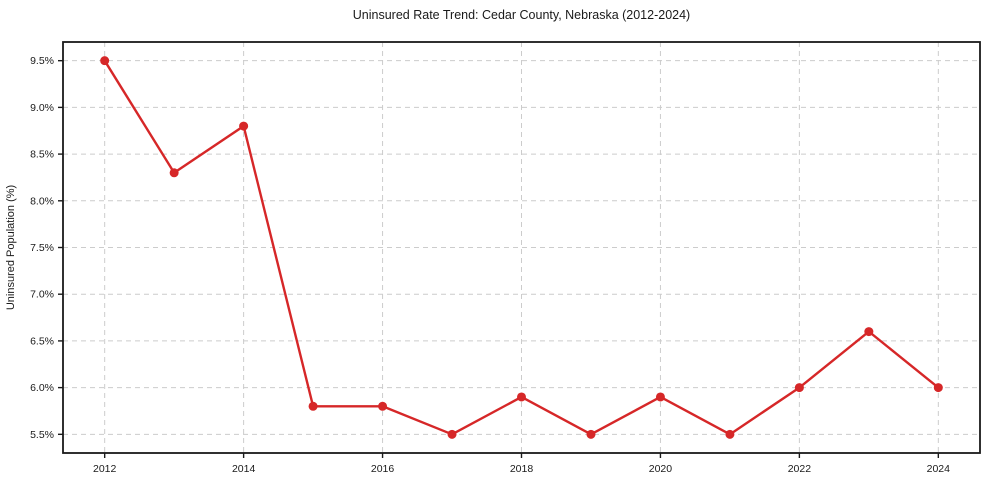  I want to click on y-tick-label: 9.0%, so click(42, 108).